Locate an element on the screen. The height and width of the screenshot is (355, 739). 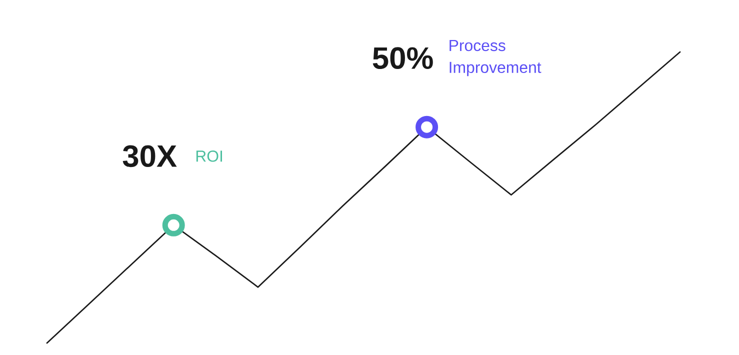
annotation: 30X is located at coordinates (149, 156).